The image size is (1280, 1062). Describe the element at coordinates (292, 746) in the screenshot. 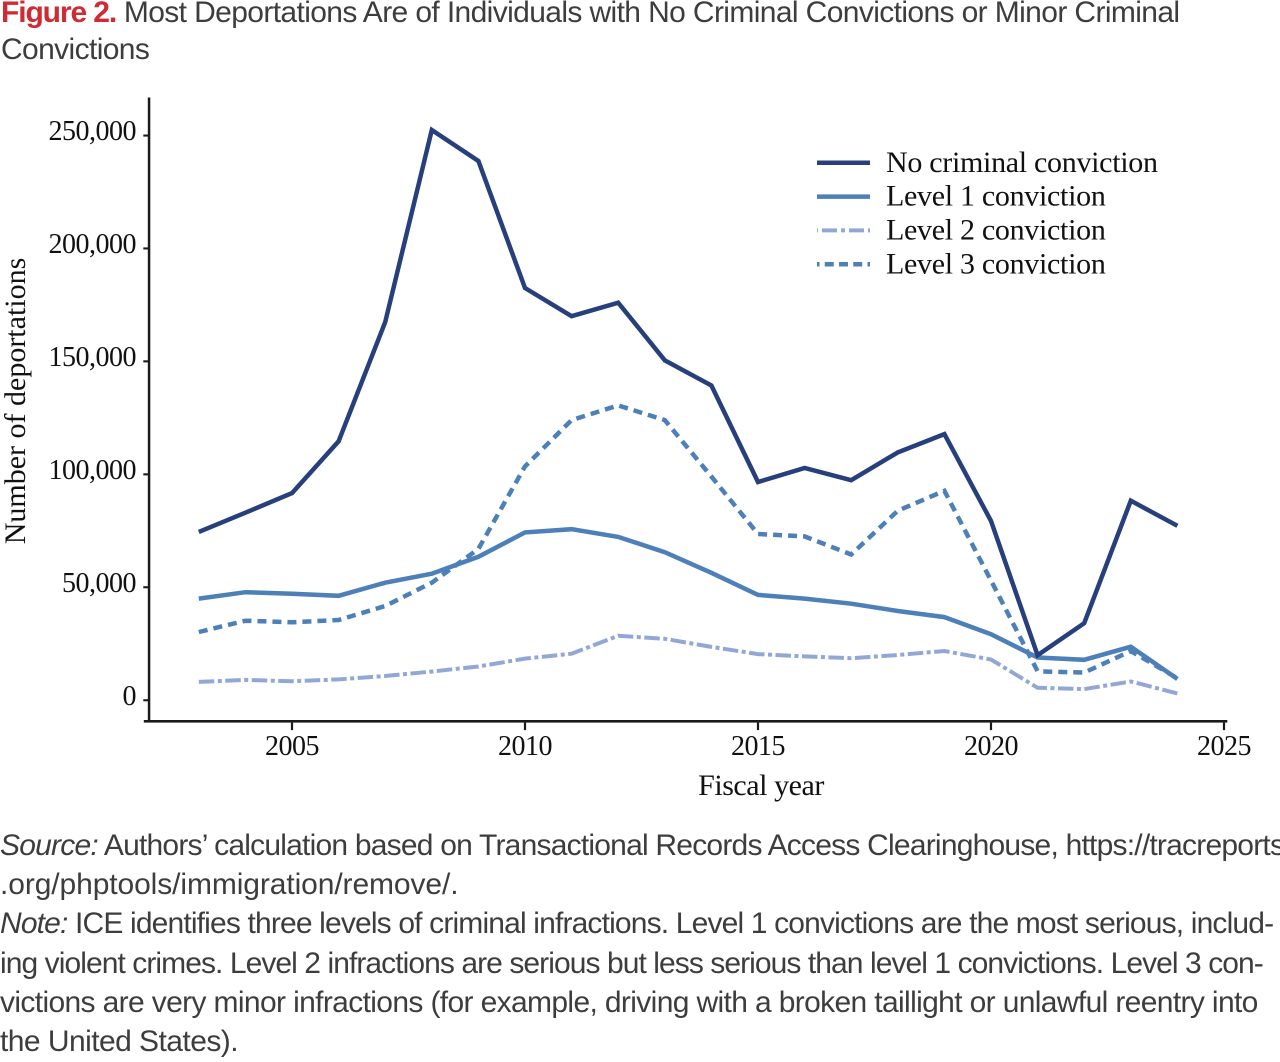

I see `svg-text: 2005` at that location.